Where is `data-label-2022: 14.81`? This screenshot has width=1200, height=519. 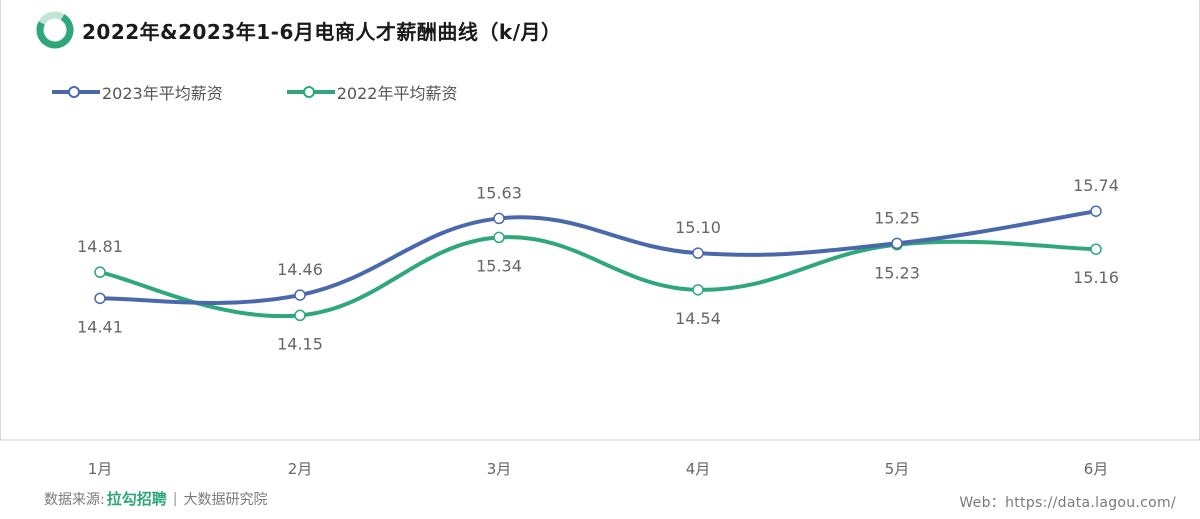 data-label-2022: 14.81 is located at coordinates (100, 246).